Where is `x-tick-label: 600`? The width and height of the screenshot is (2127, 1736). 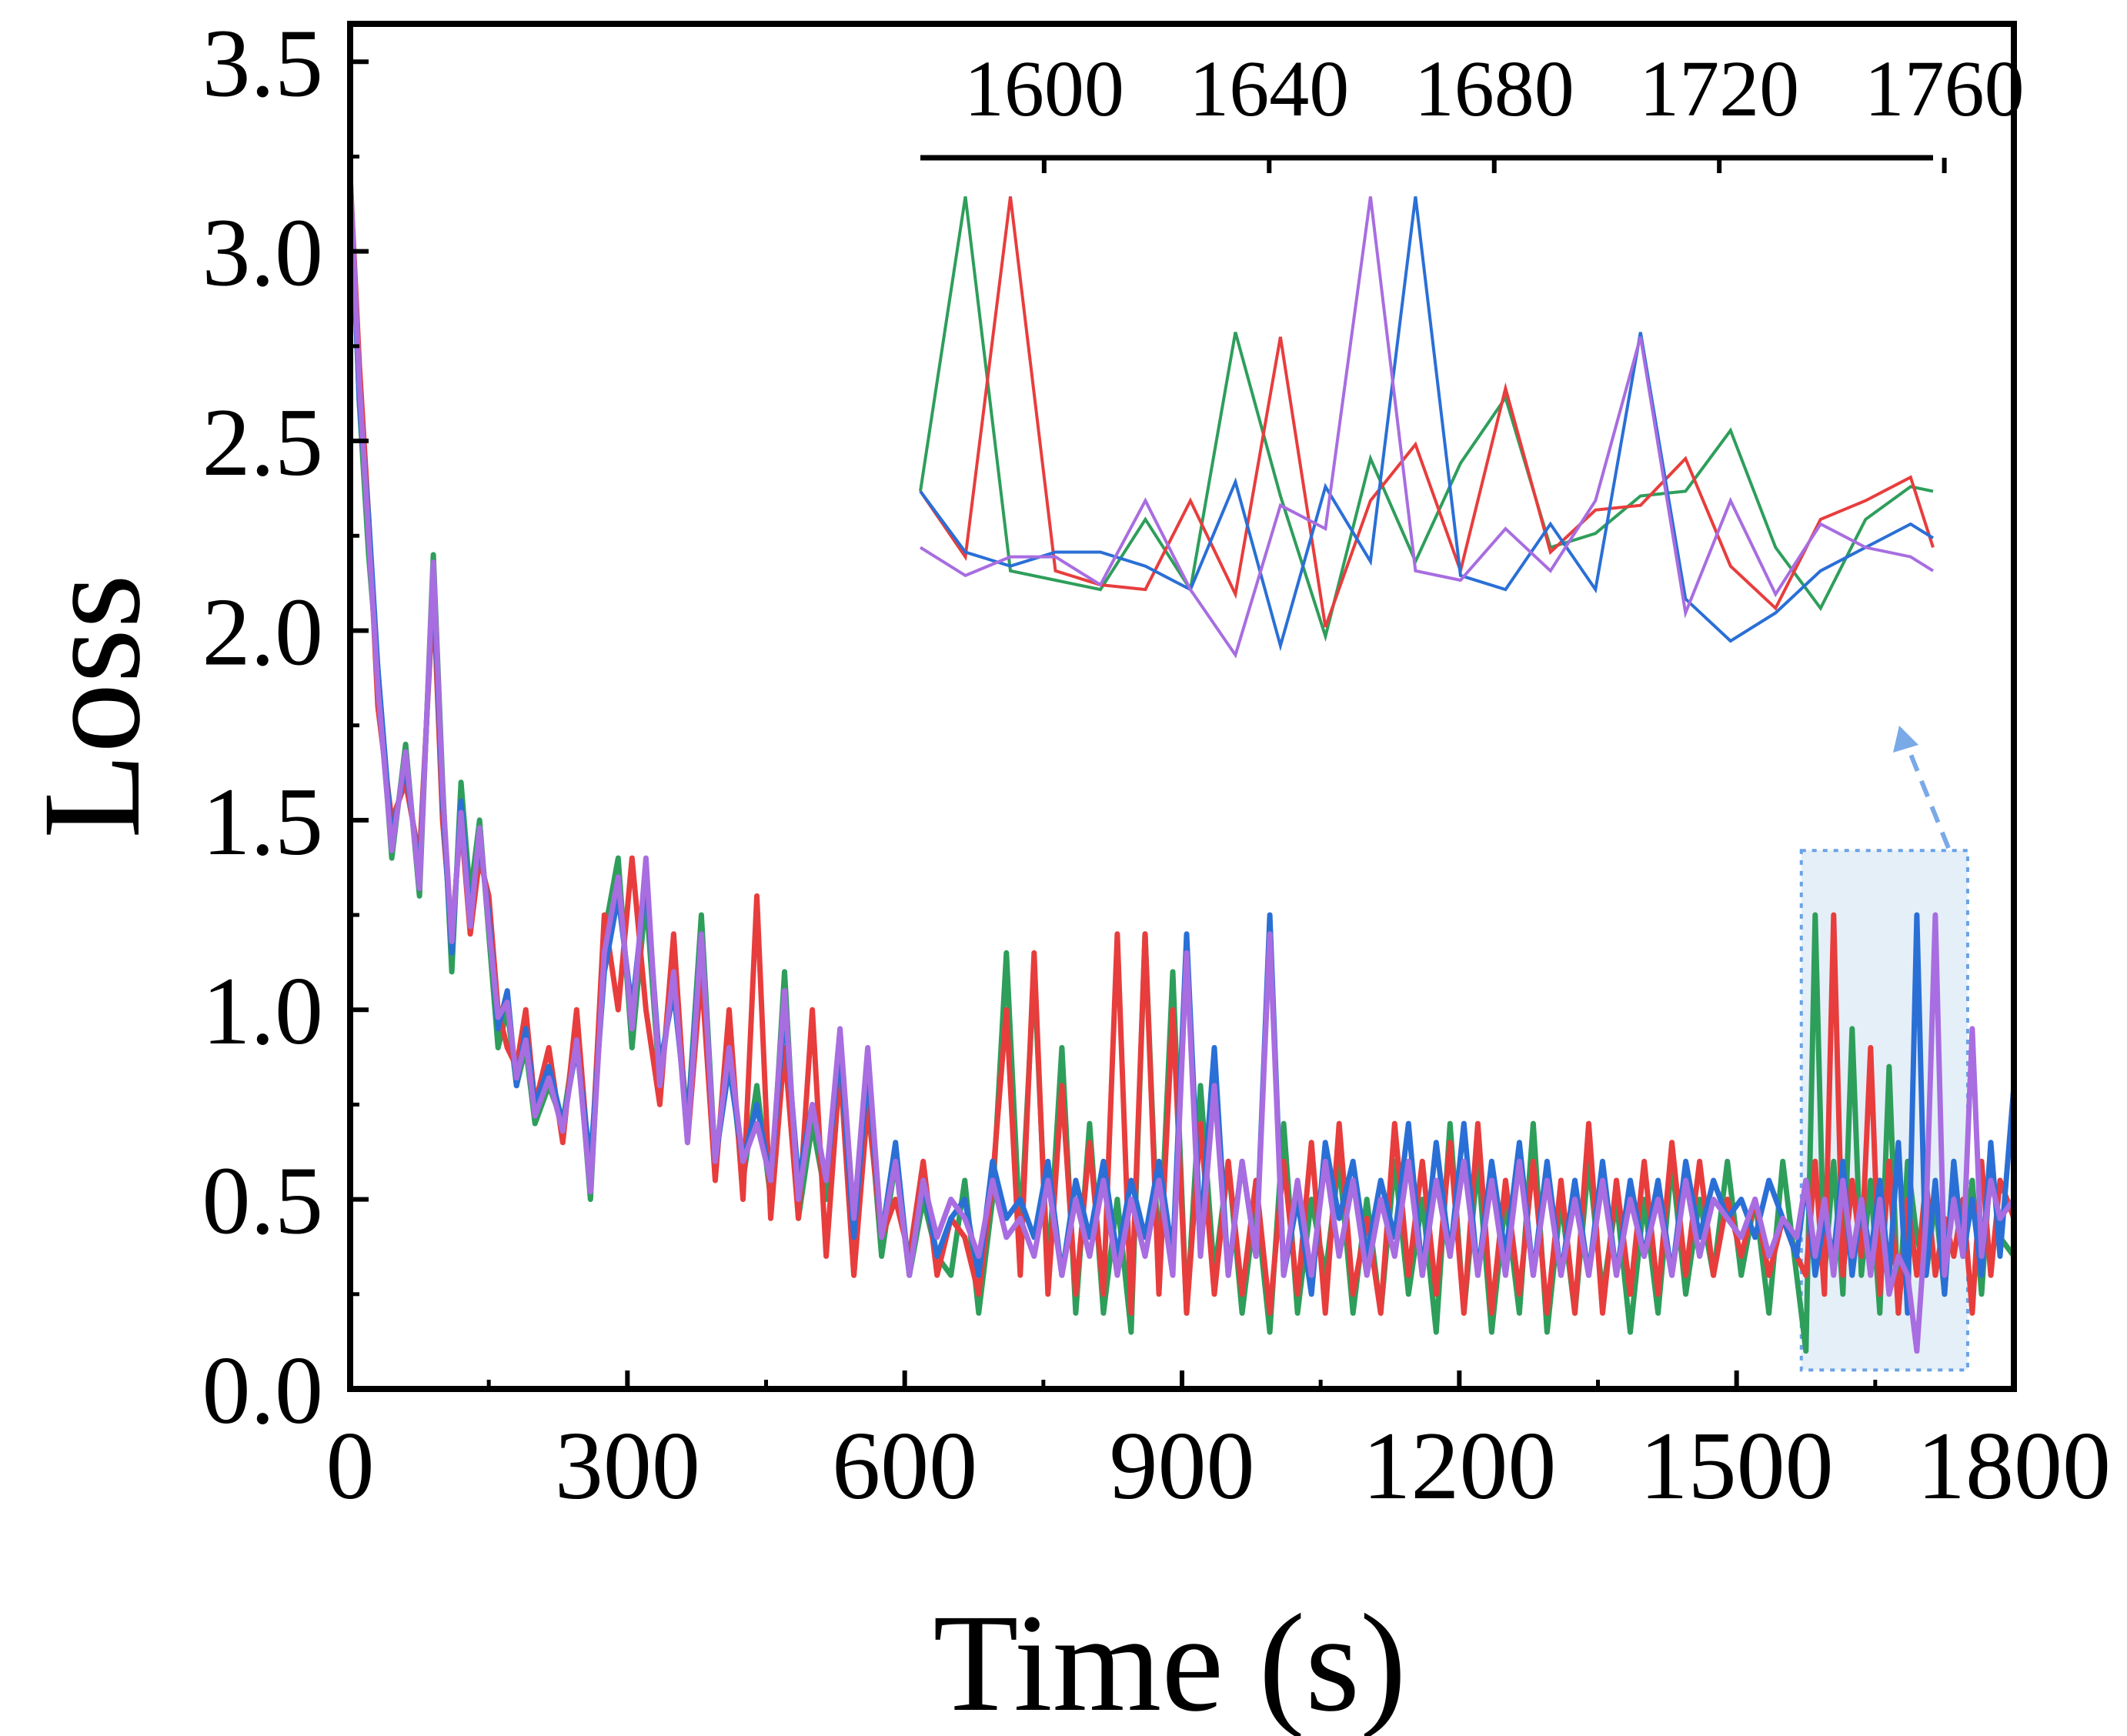
x-tick-label: 600 is located at coordinates (905, 1466).